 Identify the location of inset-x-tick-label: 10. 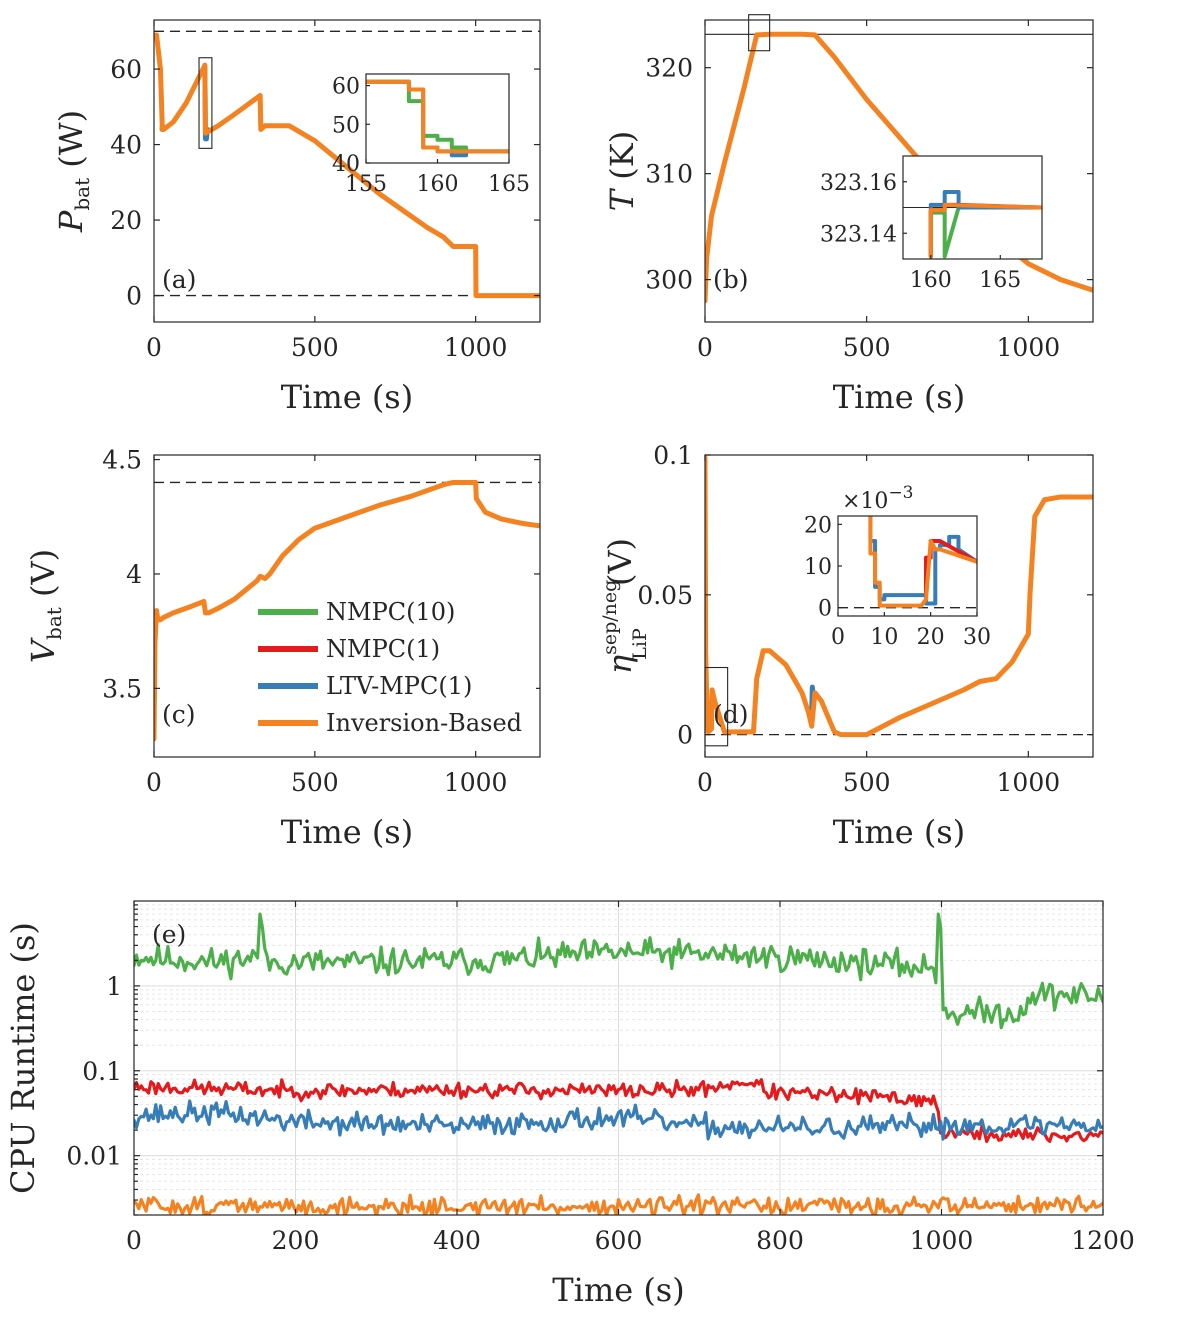
(884, 637).